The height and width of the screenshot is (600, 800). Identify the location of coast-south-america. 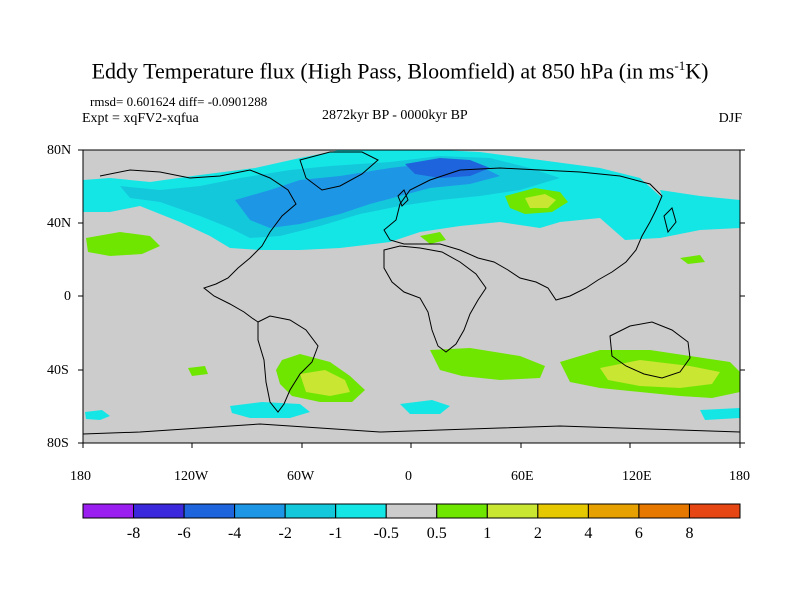
(288, 364).